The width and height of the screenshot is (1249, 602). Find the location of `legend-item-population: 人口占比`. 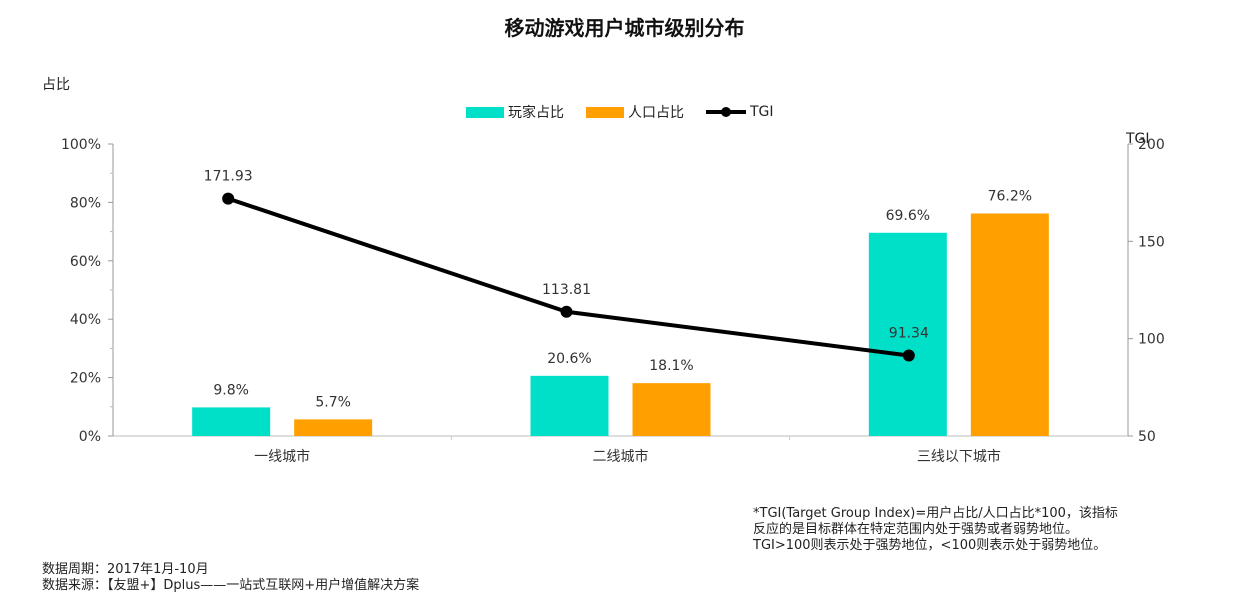

legend-item-population: 人口占比 is located at coordinates (635, 112).